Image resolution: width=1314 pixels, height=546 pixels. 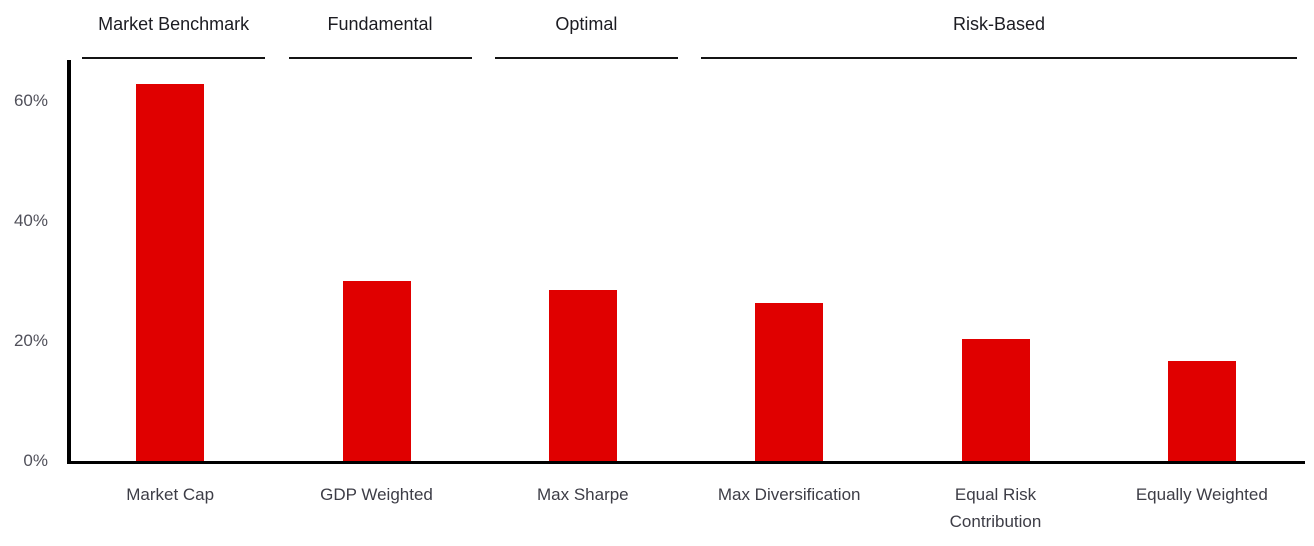 What do you see at coordinates (586, 24) in the screenshot?
I see `group-header-optimal: Optimal` at bounding box center [586, 24].